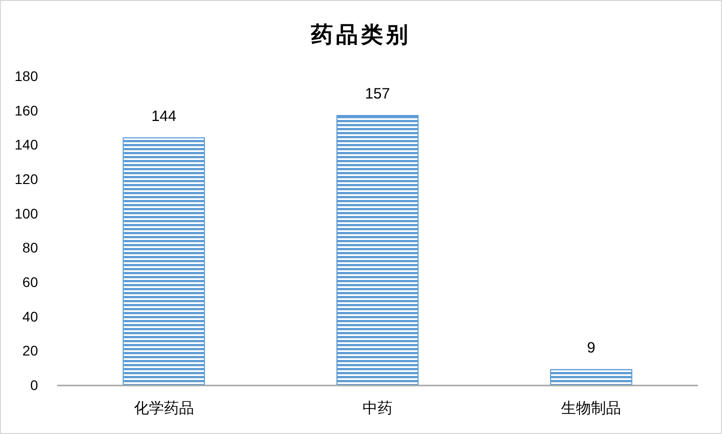 Image resolution: width=722 pixels, height=434 pixels. Describe the element at coordinates (360, 35) in the screenshot. I see `chart-title: 药品类别` at that location.